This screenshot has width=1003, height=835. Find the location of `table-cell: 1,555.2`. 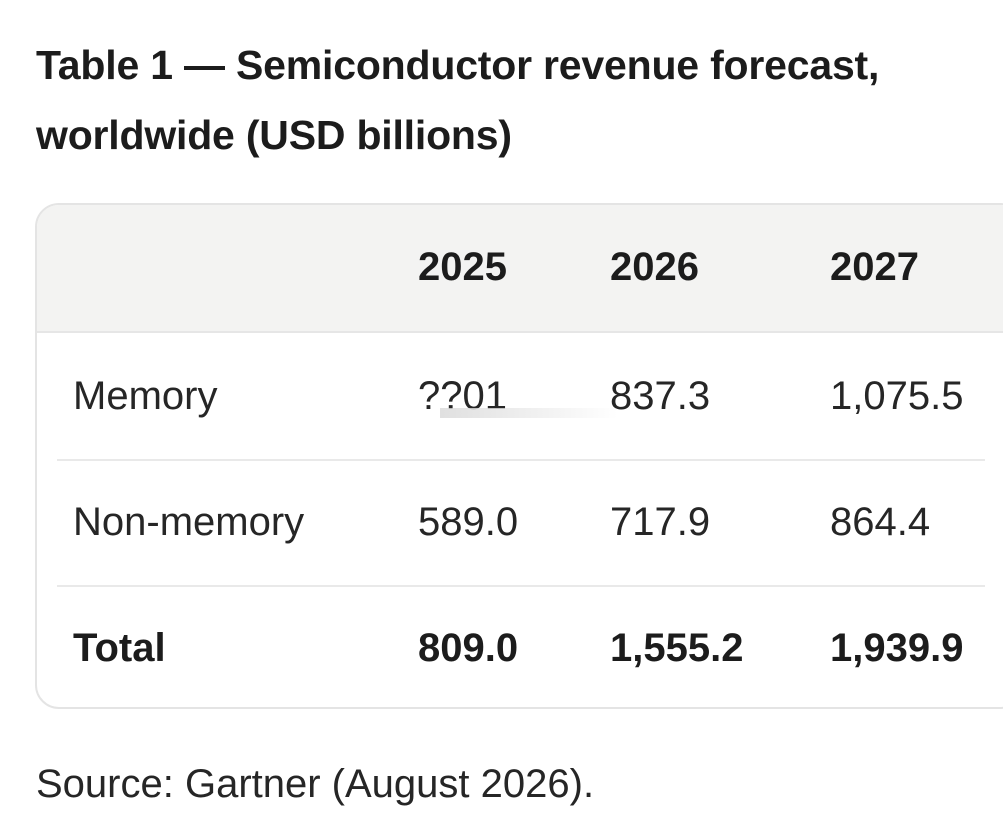

table-cell: 1,555.2 is located at coordinates (677, 648).